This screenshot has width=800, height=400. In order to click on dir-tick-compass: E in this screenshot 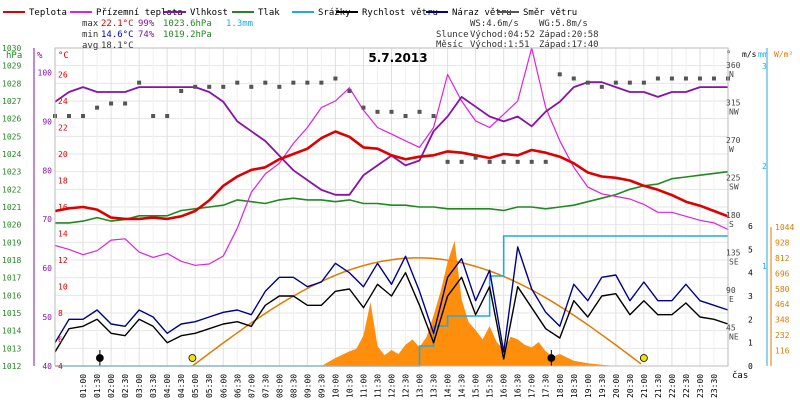, I will do `click(731, 299)`.